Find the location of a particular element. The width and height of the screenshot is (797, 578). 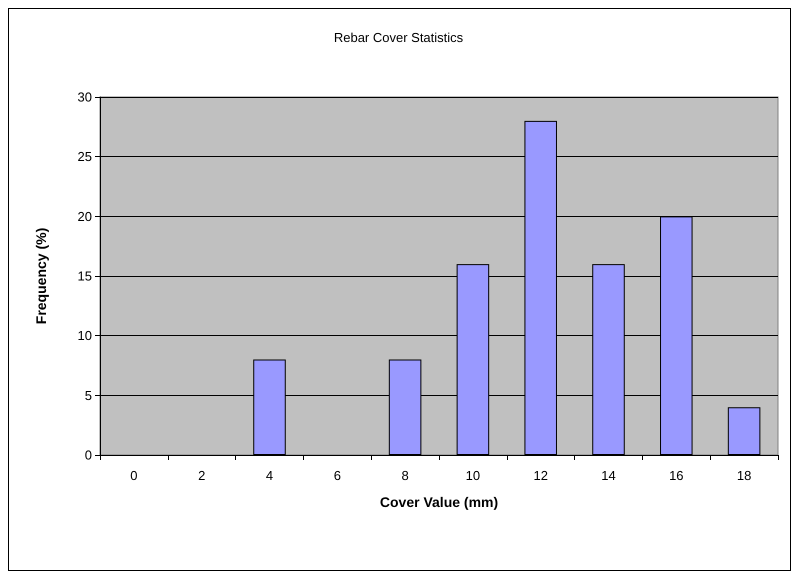

x-tick-label: 6 is located at coordinates (337, 475).